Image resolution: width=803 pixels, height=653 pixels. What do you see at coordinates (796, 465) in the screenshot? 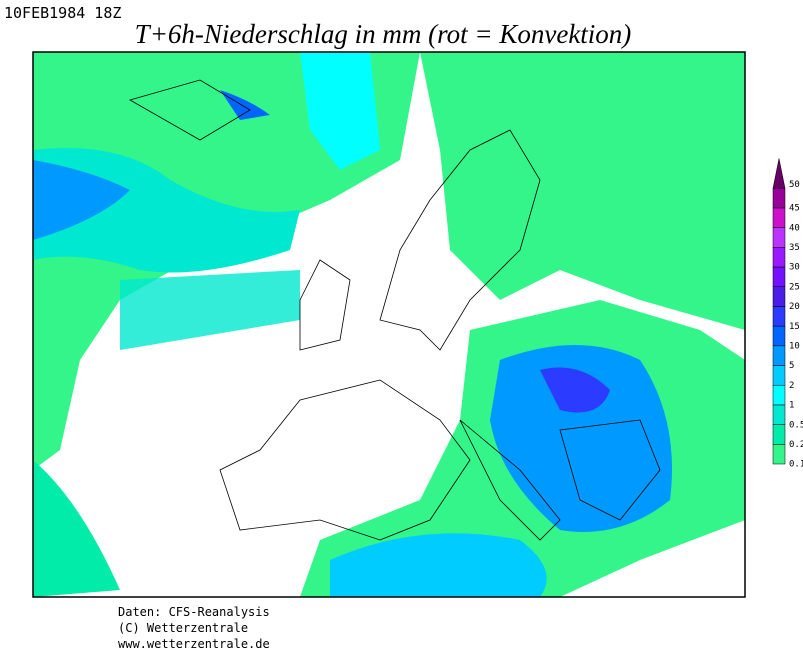
I see `colorbar-label: 0.1` at bounding box center [796, 465].